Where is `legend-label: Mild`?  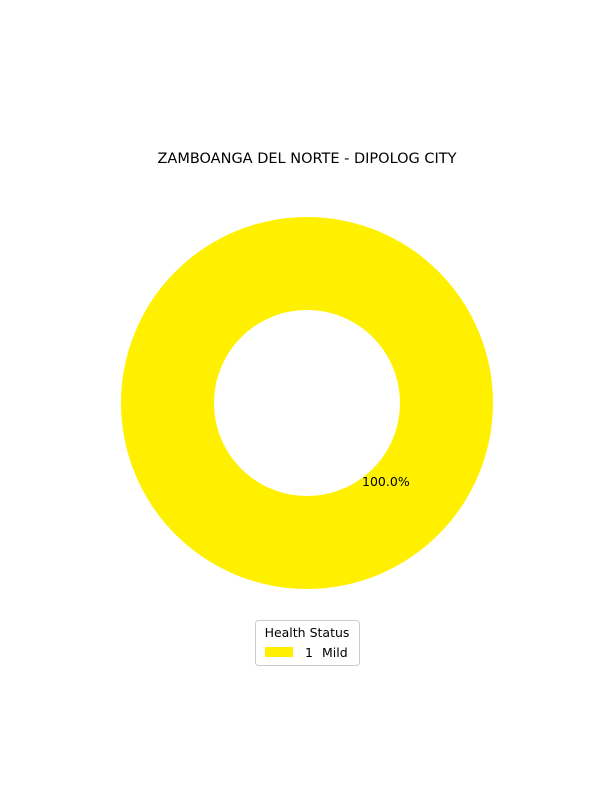
legend-label: Mild is located at coordinates (335, 652).